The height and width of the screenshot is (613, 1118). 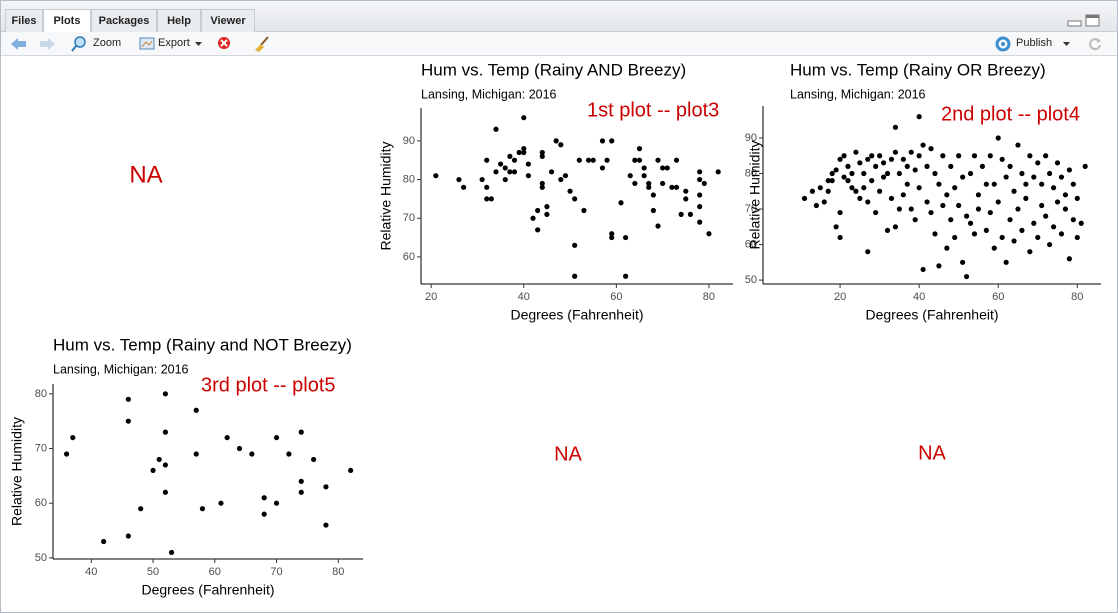 I want to click on y-tick-label: 70, so click(x=751, y=209).